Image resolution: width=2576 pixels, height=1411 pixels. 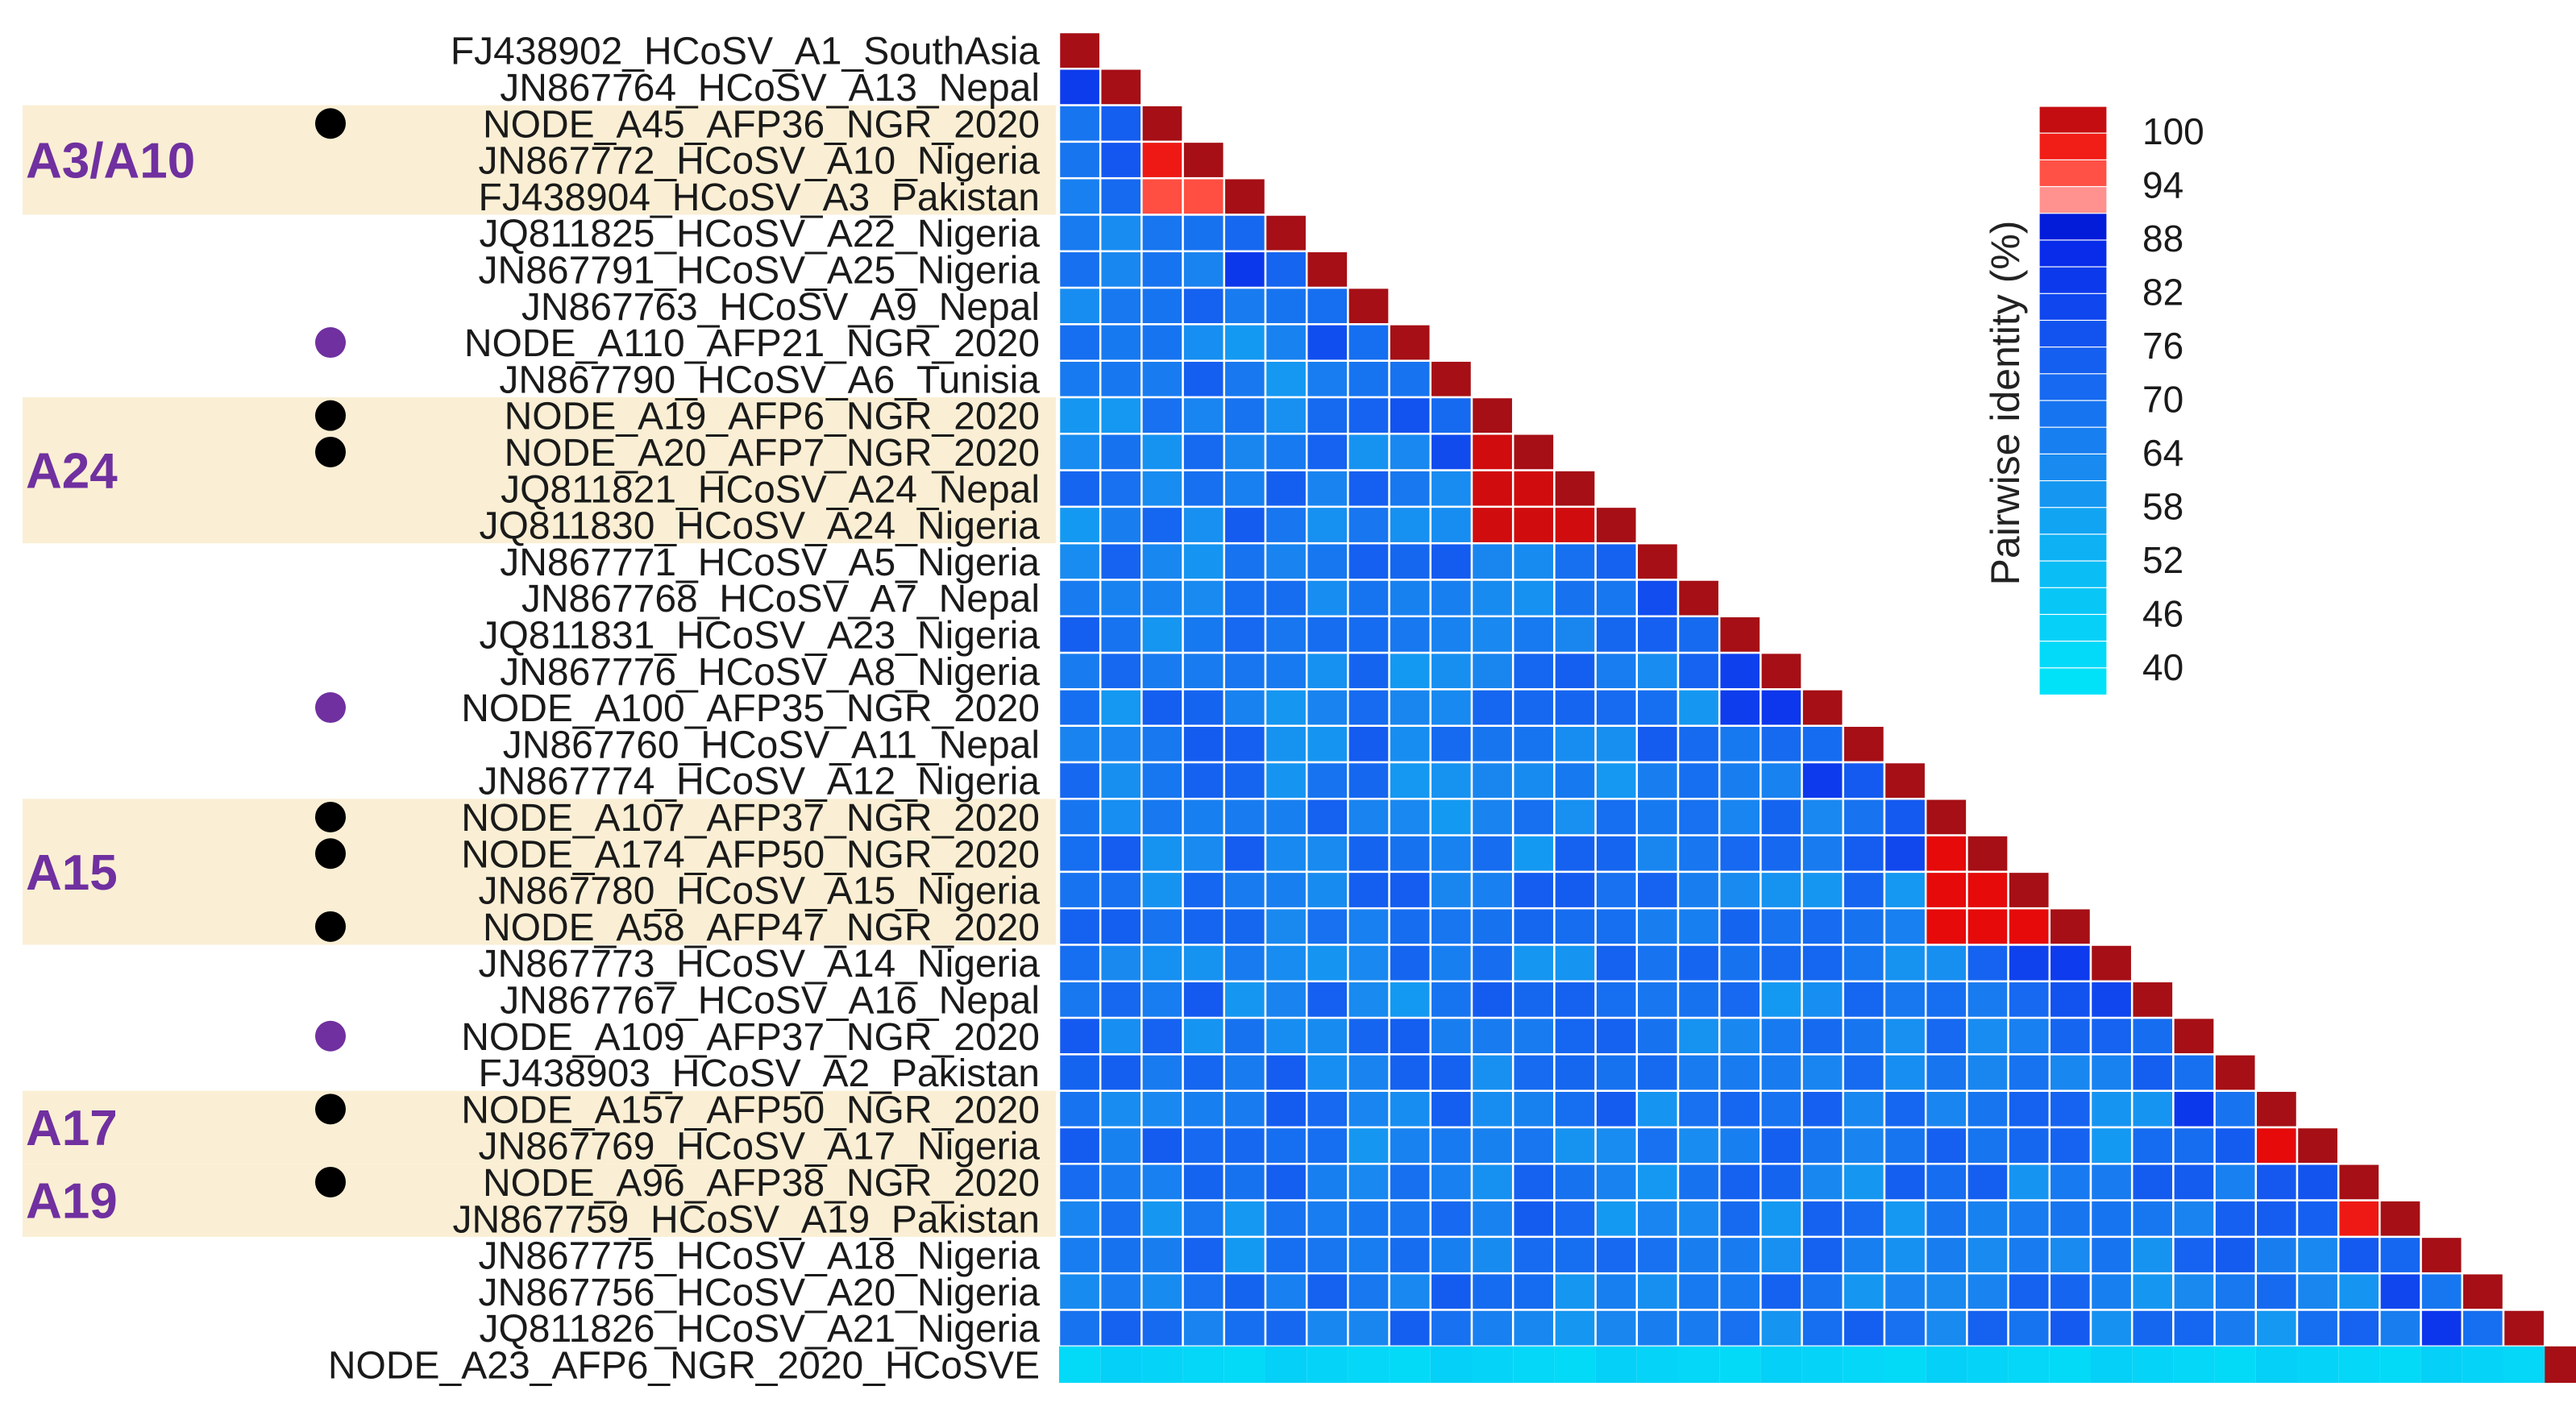 What do you see at coordinates (539, 1200) in the screenshot?
I see `group-band` at bounding box center [539, 1200].